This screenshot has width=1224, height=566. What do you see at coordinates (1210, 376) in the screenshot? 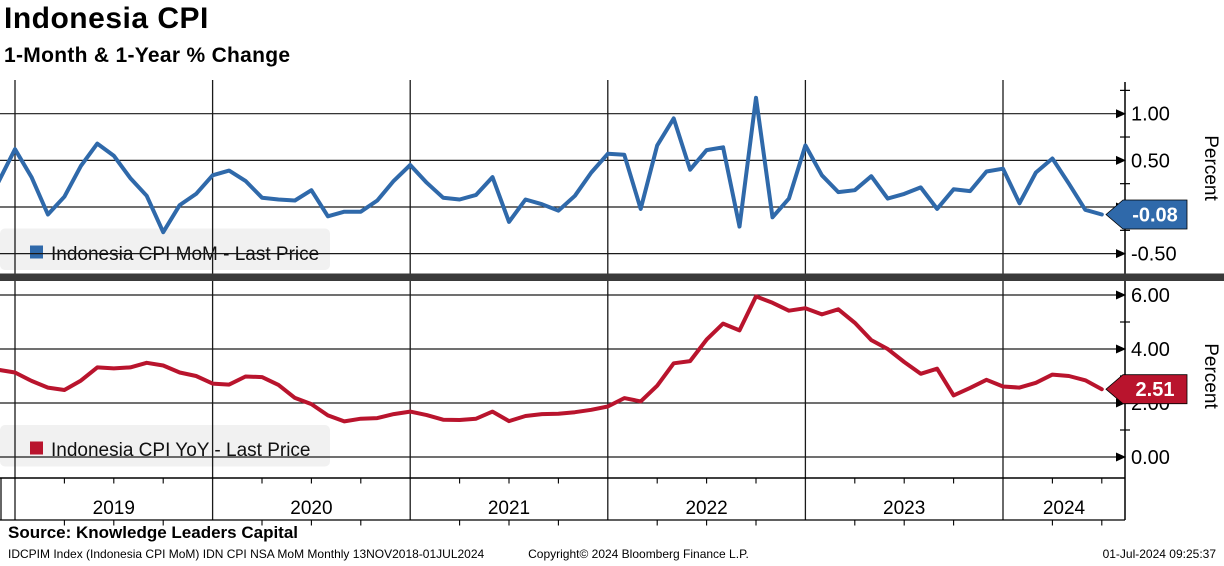
I see `bottom-axis-title: Percent` at bounding box center [1210, 376].